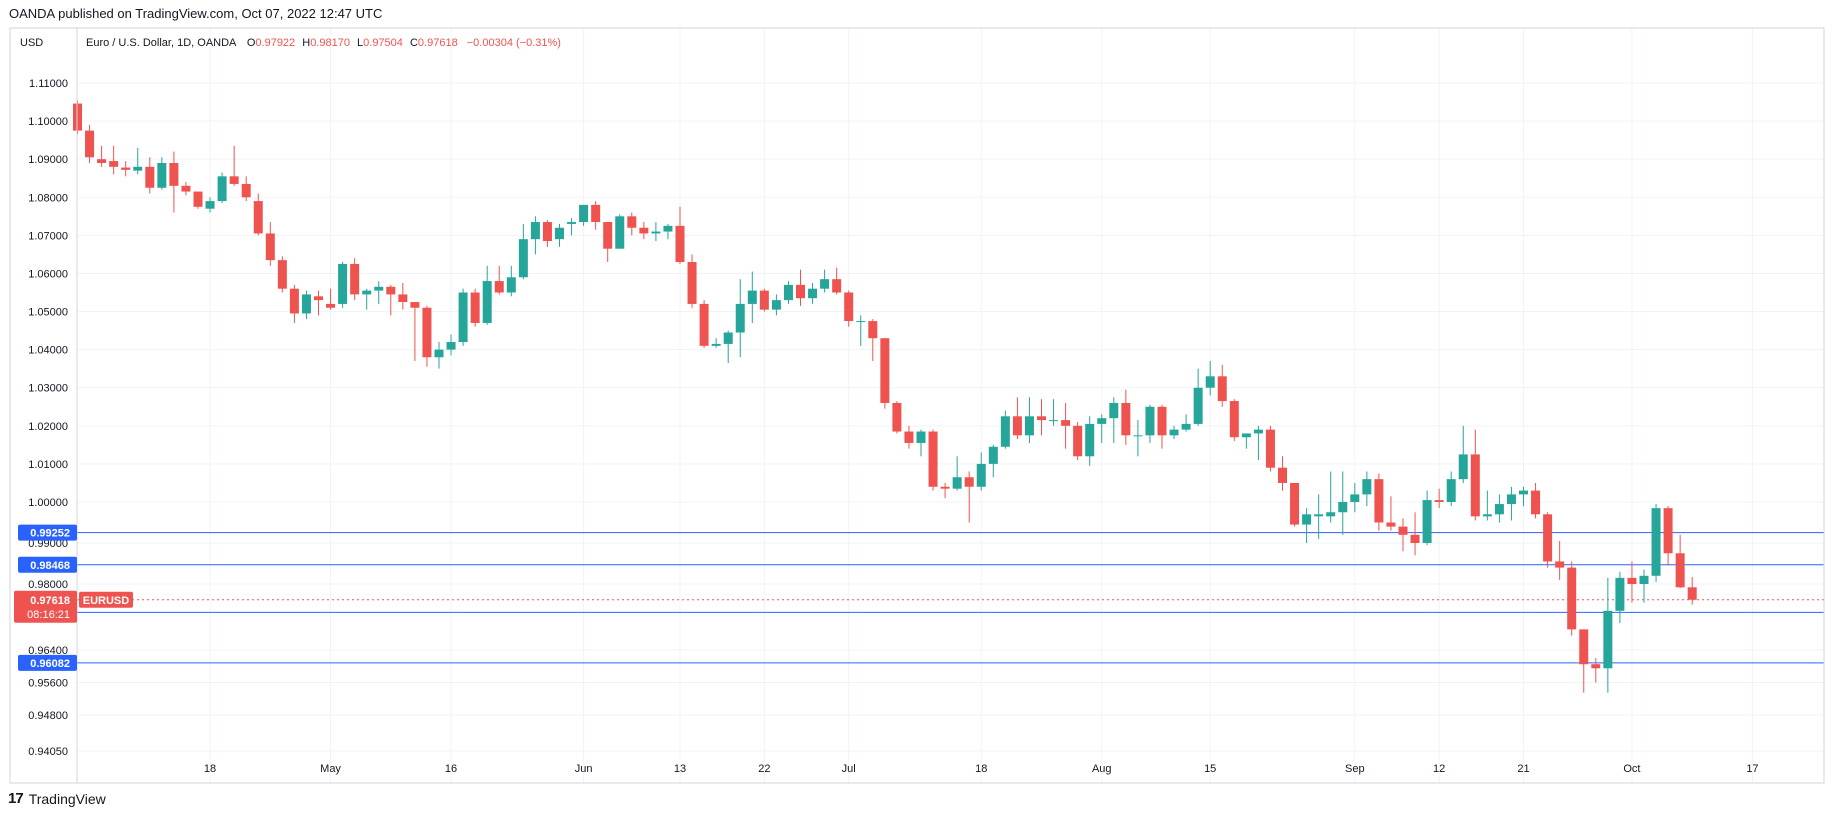 Image resolution: width=1834 pixels, height=818 pixels. Describe the element at coordinates (48, 615) in the screenshot. I see `countdown-label: 08:16:21` at that location.